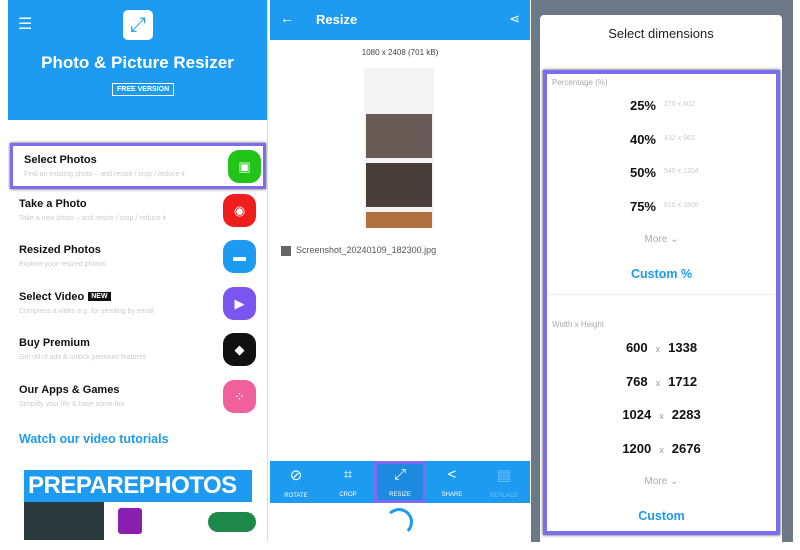 Image resolution: width=800 pixels, height=550 pixels. I want to click on menu-item-title-text: Our Apps & Games, so click(69, 389).